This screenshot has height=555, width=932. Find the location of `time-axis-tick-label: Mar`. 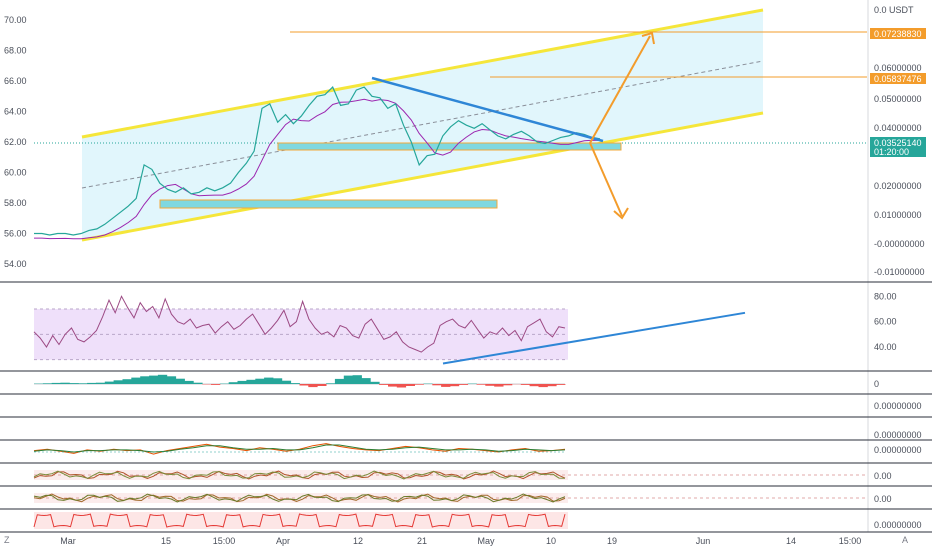

time-axis-tick-label: Mar is located at coordinates (68, 541).